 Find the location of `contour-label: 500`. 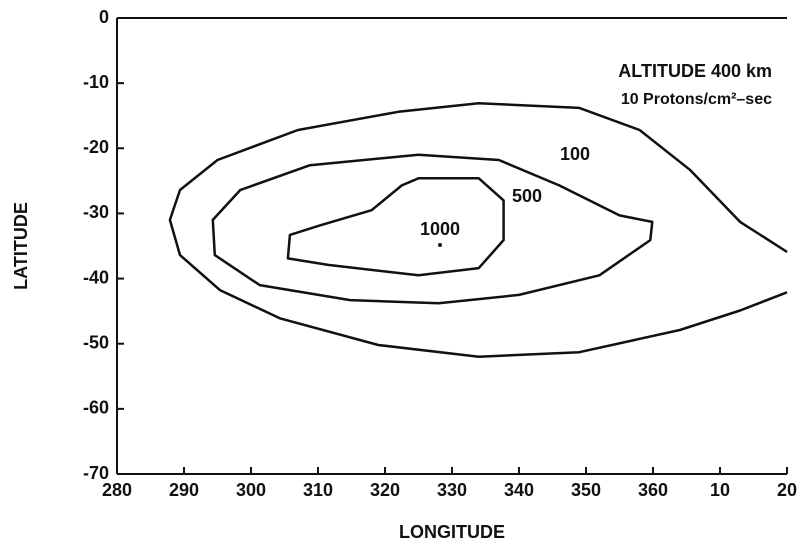

contour-label: 500 is located at coordinates (527, 196).